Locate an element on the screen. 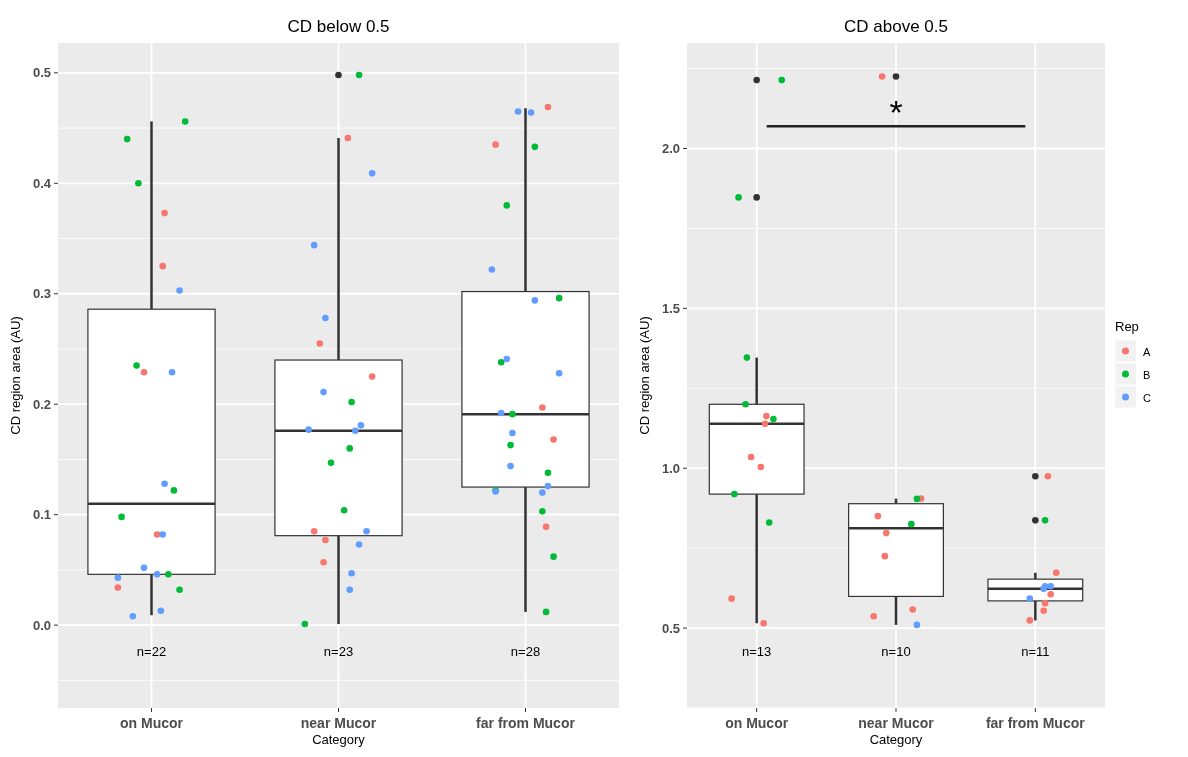 The height and width of the screenshot is (757, 1188). y-tick-label: 1.5 is located at coordinates (670, 308).